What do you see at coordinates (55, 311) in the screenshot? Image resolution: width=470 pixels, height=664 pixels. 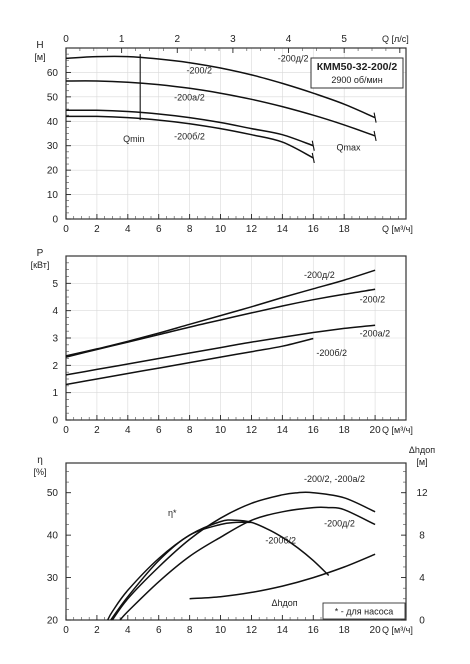 I see `y-tick-label: 4` at bounding box center [55, 311].